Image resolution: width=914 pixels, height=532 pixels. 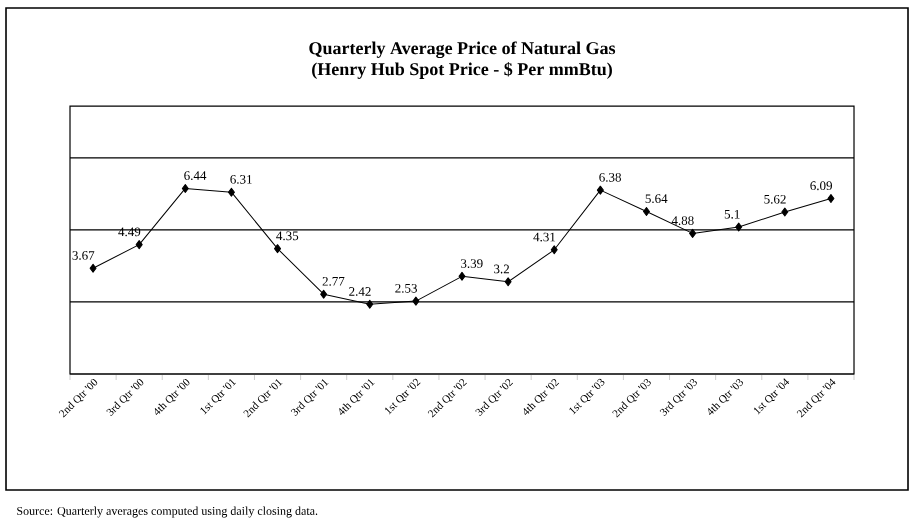 I want to click on chart-subtitle: (Henry Hub Spot Price - $ Per mmBtu), so click(x=462, y=70).